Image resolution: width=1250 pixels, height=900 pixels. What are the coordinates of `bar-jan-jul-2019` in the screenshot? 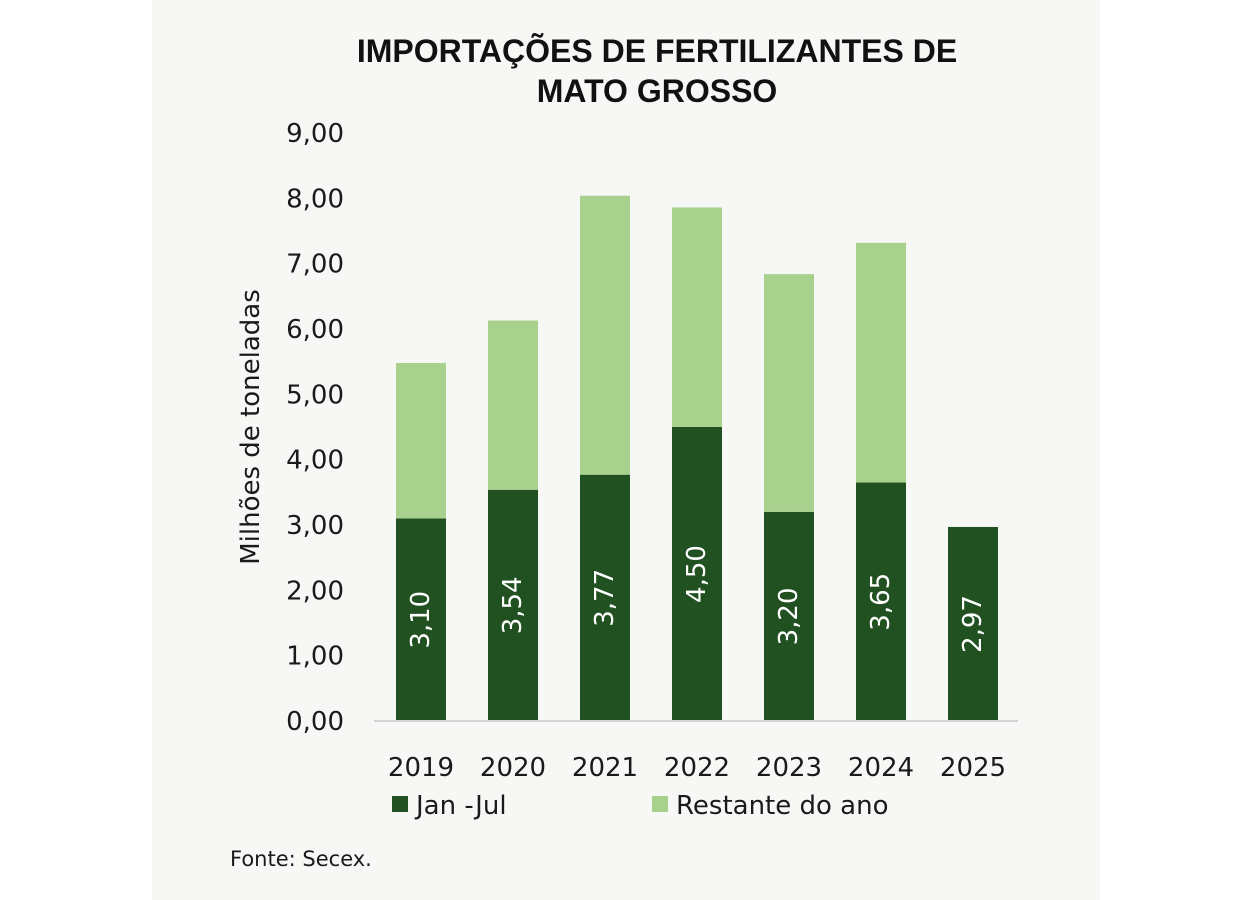 It's located at (421, 619).